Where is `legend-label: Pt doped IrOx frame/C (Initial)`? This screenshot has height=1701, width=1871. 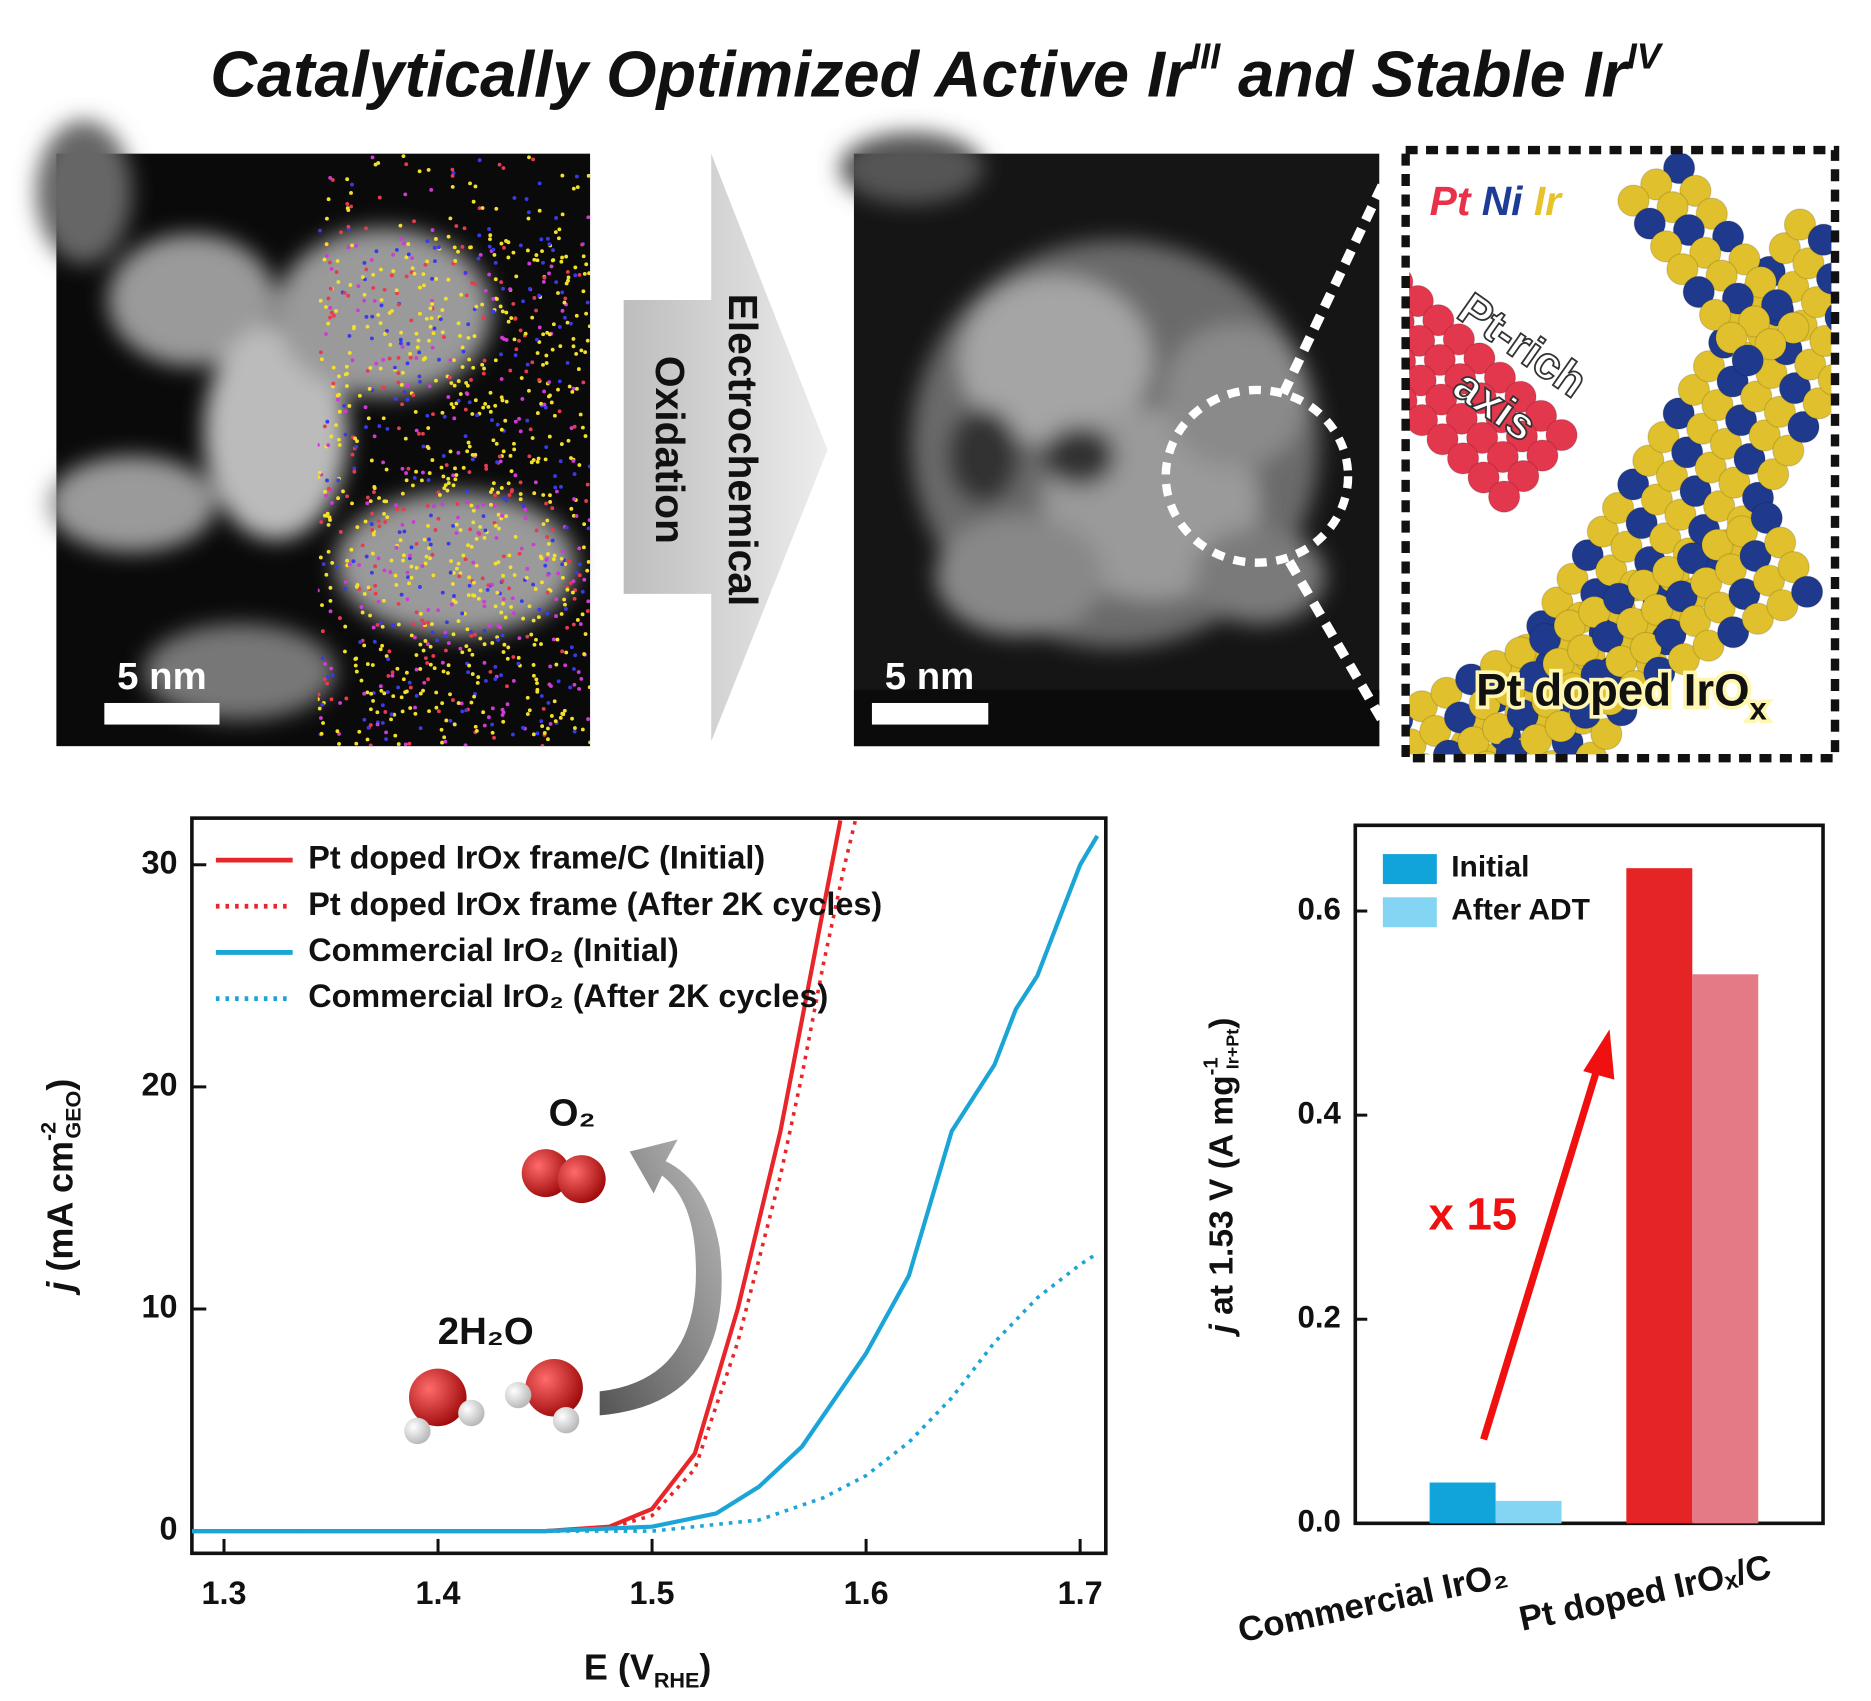 legend-label: Pt doped IrOx frame/C (Initial) is located at coordinates (536, 858).